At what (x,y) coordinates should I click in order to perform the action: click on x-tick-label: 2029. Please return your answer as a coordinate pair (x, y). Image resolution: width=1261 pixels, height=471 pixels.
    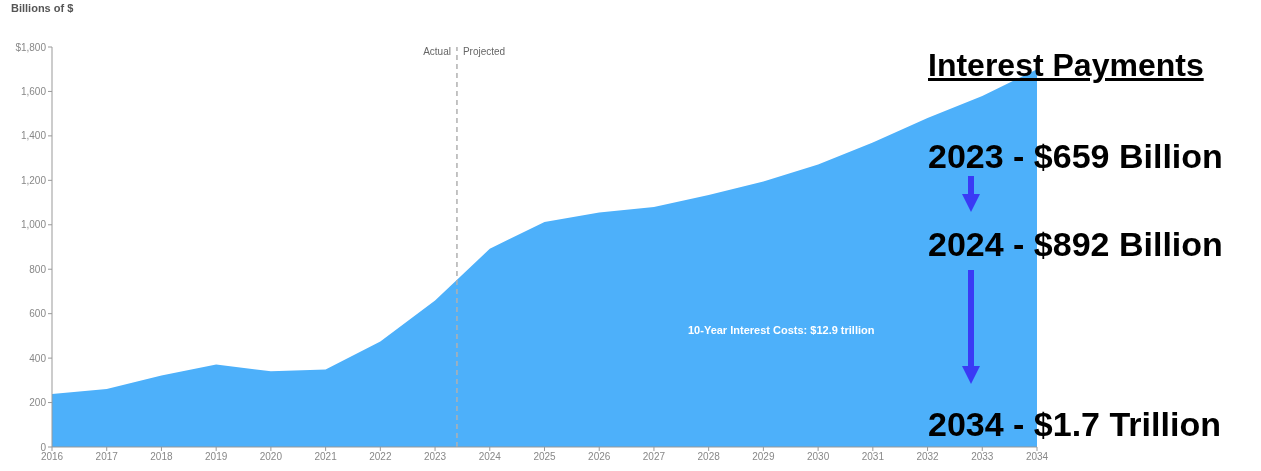
    Looking at the image, I should click on (763, 457).